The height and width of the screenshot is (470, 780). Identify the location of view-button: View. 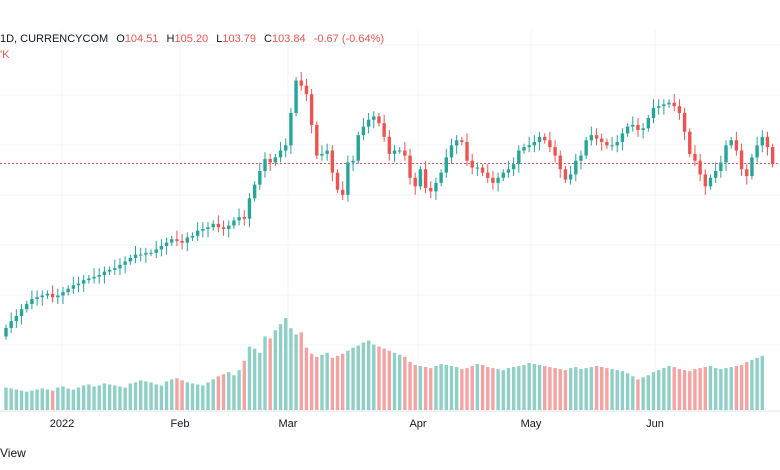
(13, 453).